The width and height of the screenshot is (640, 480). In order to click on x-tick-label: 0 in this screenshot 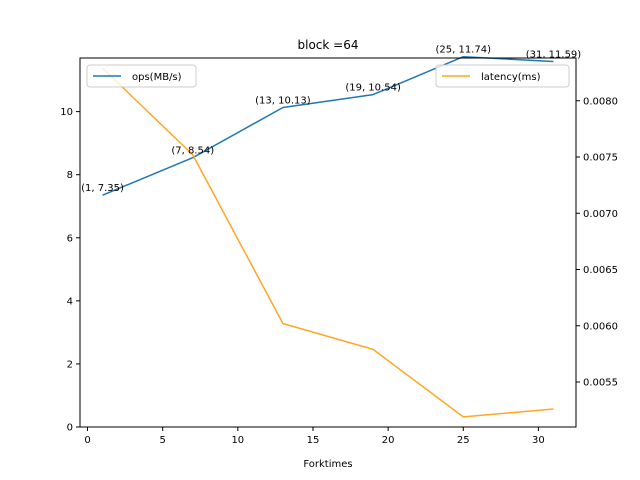, I will do `click(87, 440)`.